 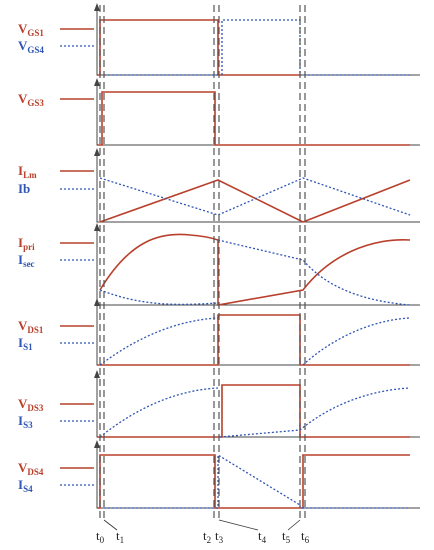 I want to click on time-label: t0, so click(x=100, y=536).